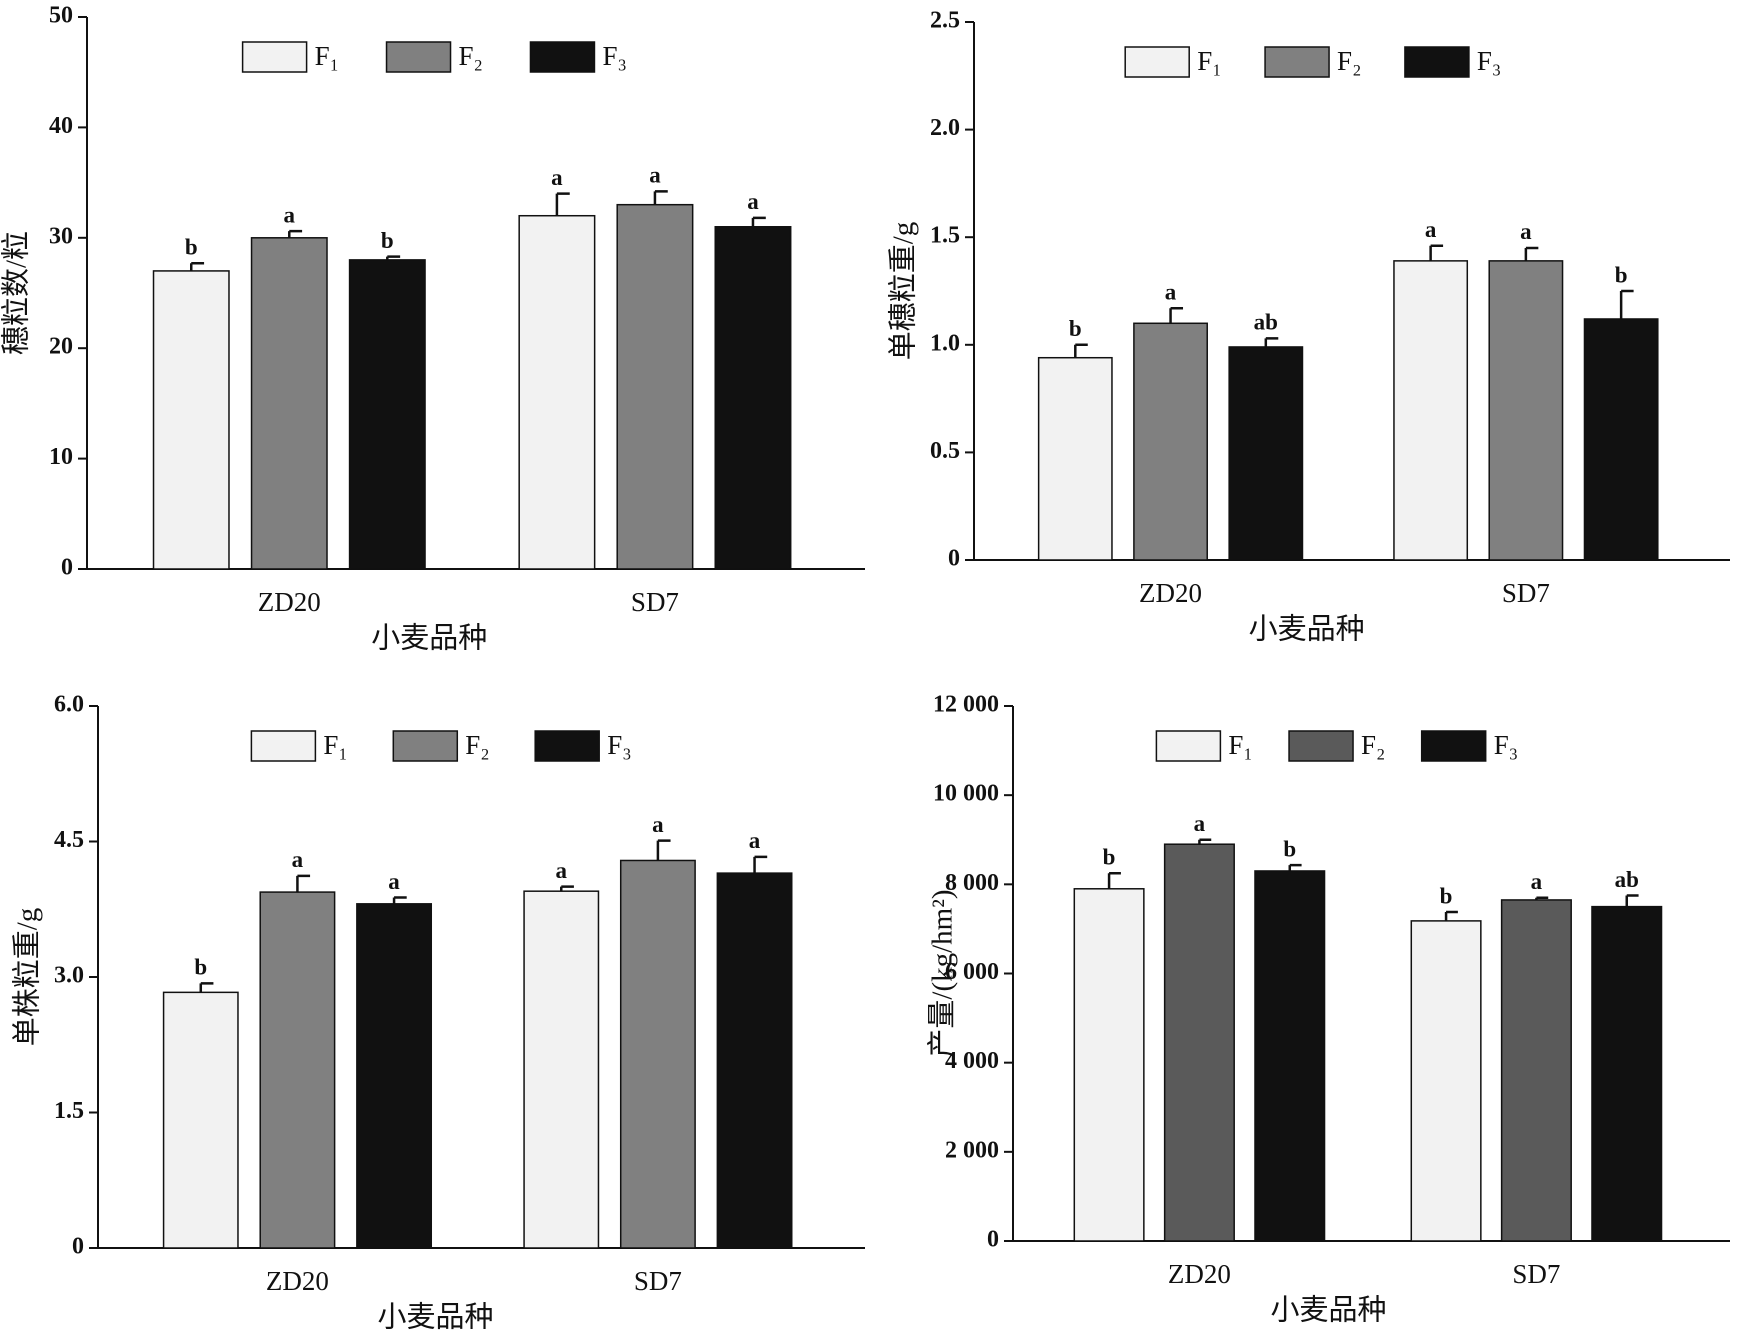 Image resolution: width=1747 pixels, height=1335 pixels. Describe the element at coordinates (27, 977) in the screenshot. I see `y-axis-label: 单株粒重/g` at that location.